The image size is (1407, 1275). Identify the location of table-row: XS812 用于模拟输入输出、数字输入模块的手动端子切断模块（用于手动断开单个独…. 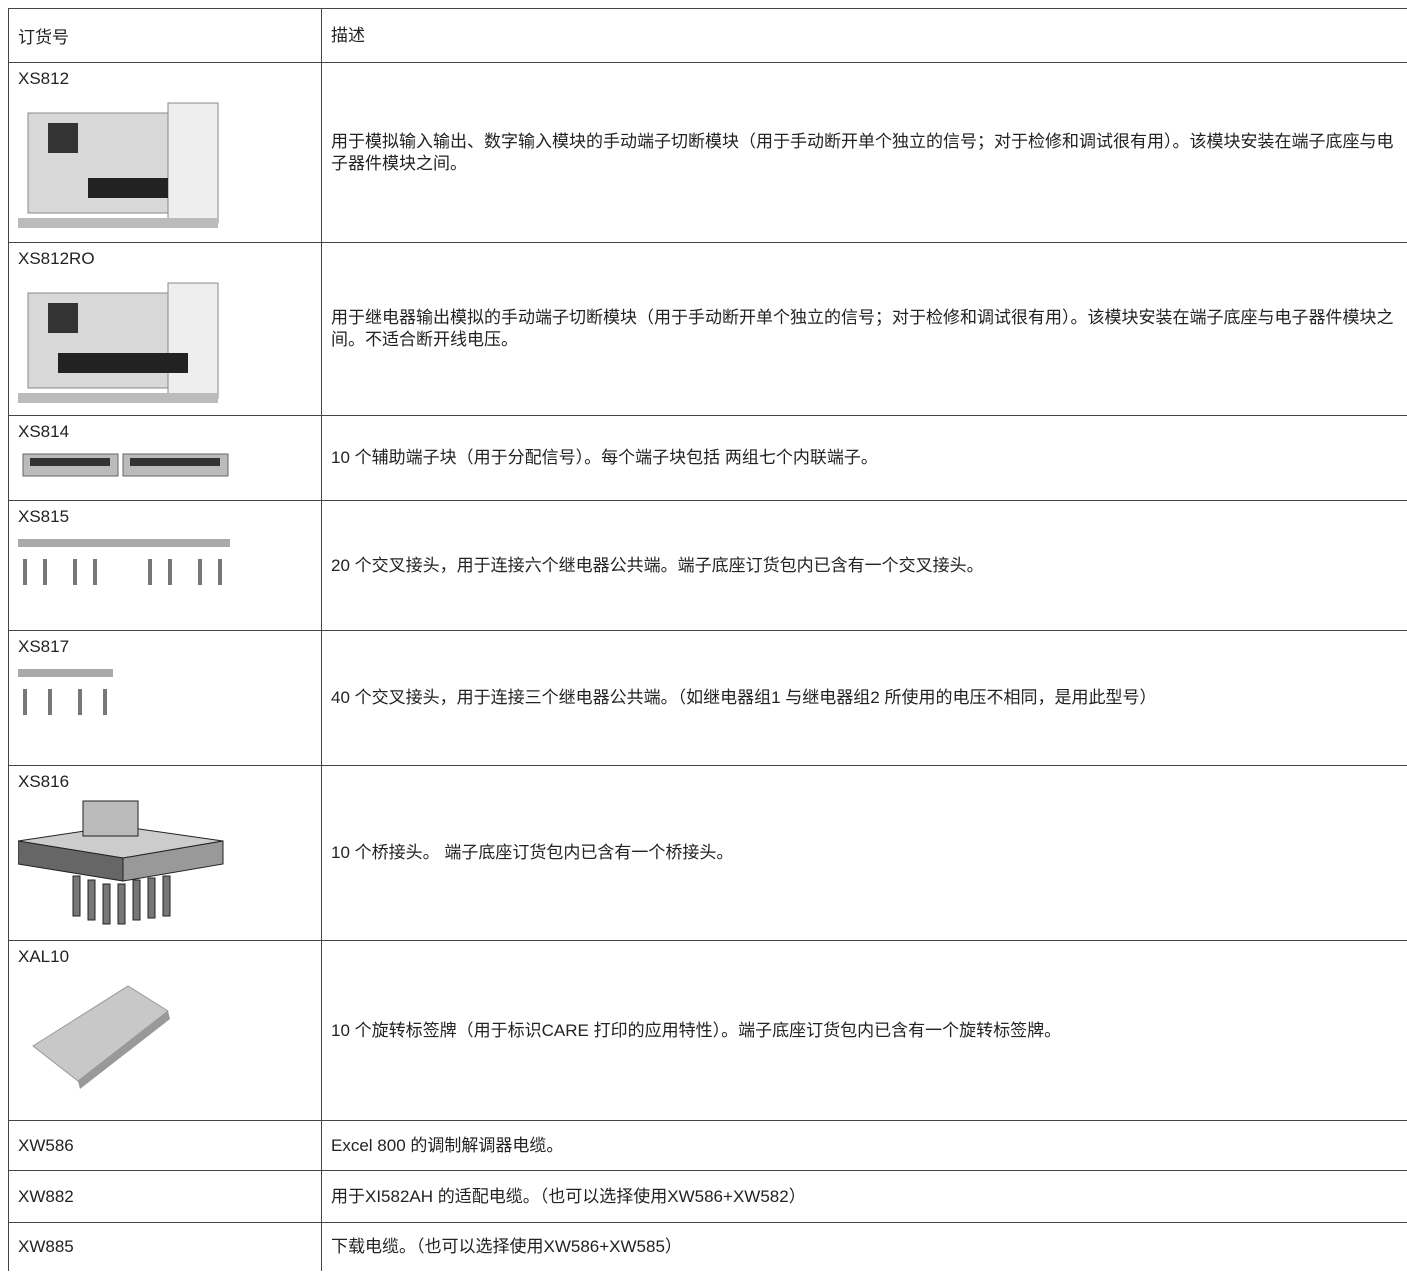
(707, 153).